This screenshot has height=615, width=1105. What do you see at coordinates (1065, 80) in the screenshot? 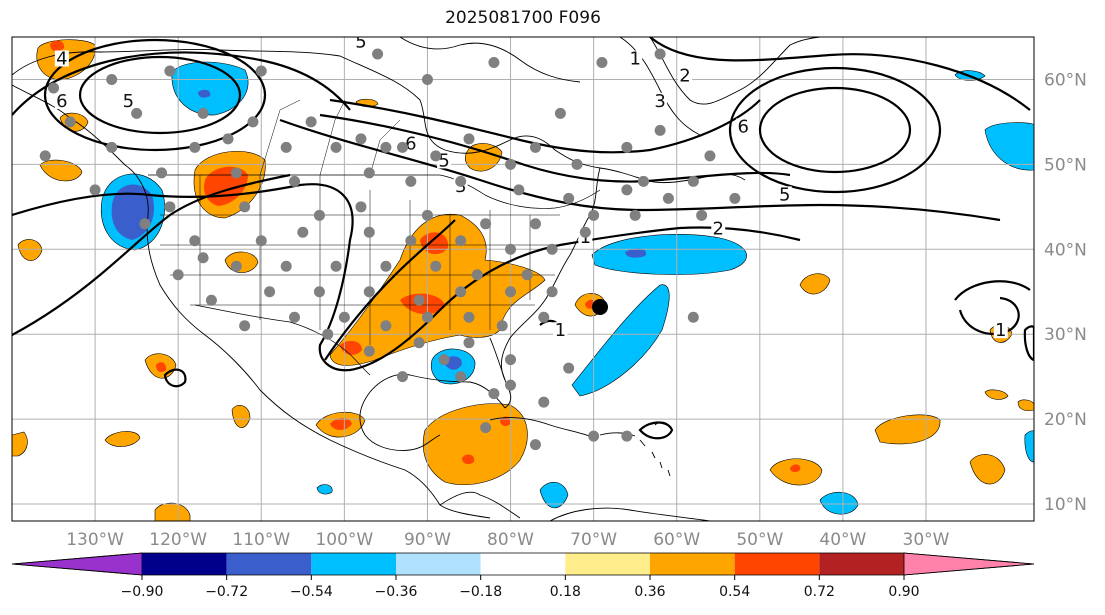
I see `latitude-label: 60°N` at bounding box center [1065, 80].